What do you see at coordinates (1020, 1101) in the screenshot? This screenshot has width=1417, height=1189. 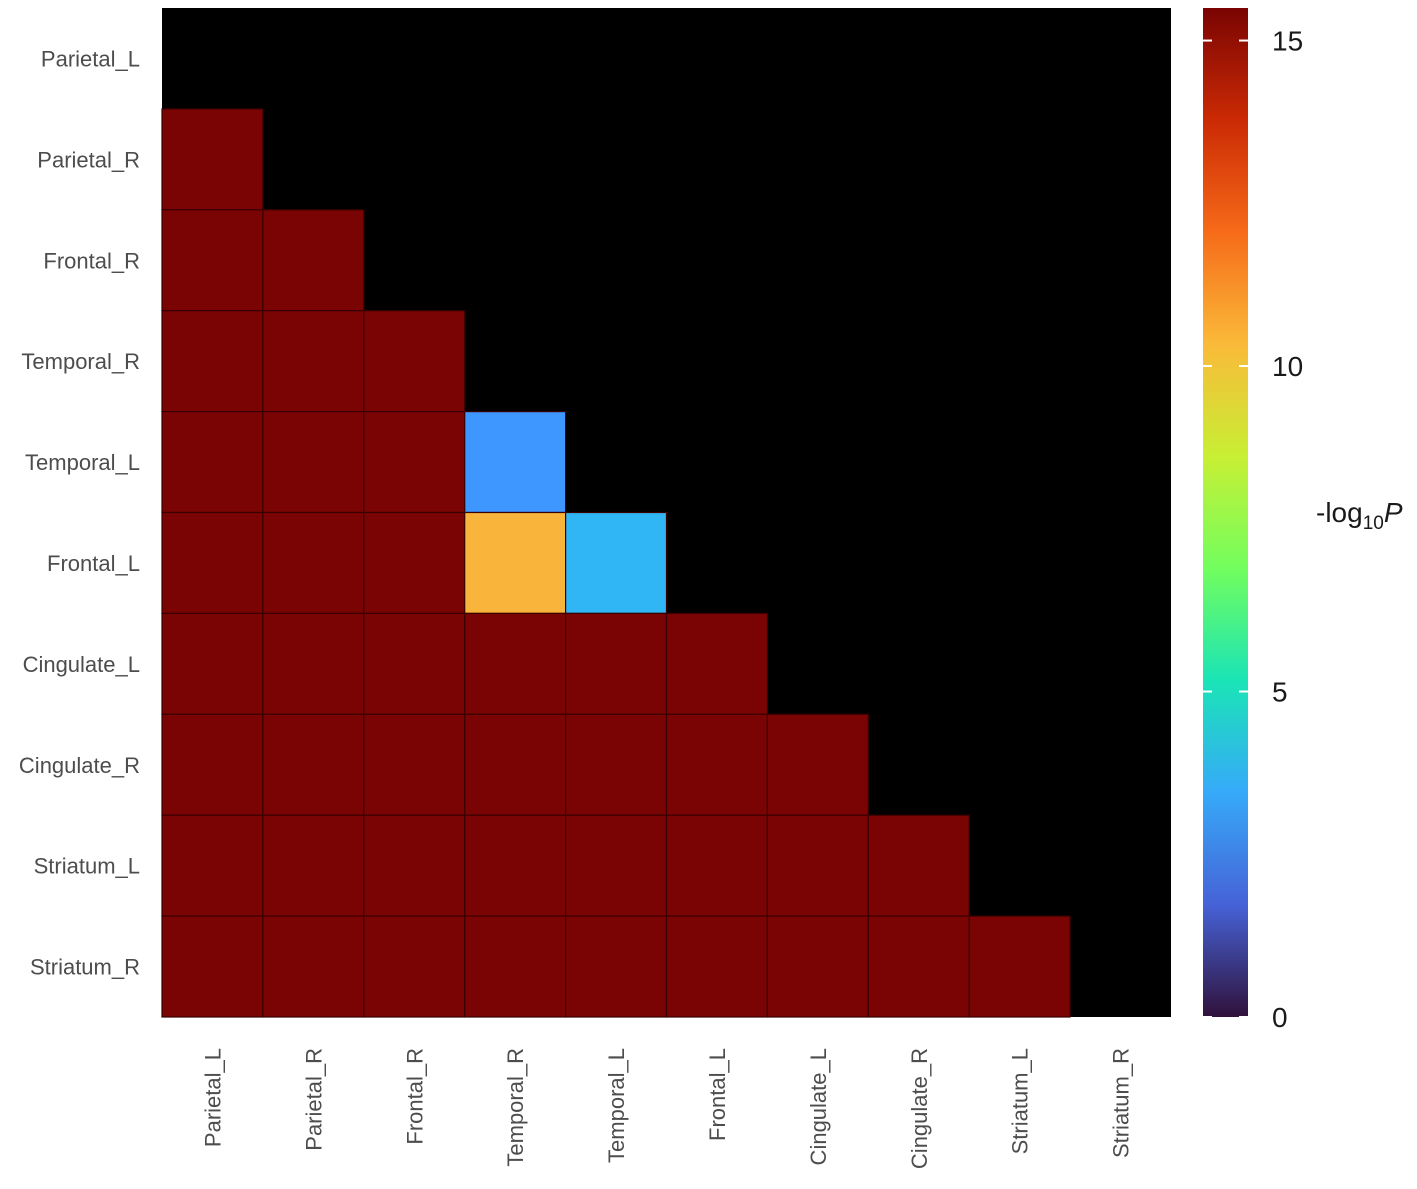 I see `x-tick-label: Striatum_L` at bounding box center [1020, 1101].